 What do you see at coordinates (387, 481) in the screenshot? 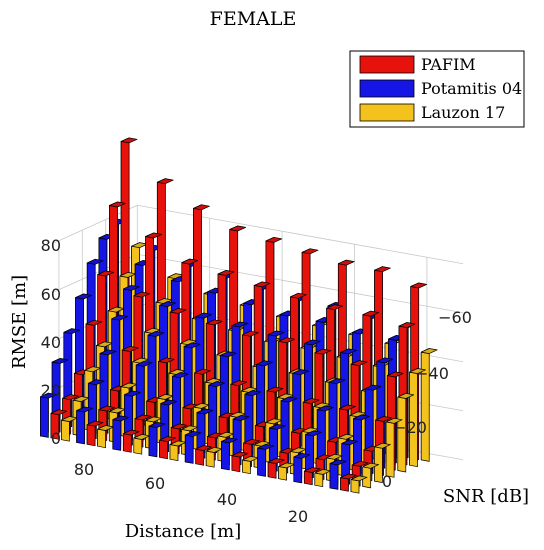
I see `y-tick-label: 0` at bounding box center [387, 481].